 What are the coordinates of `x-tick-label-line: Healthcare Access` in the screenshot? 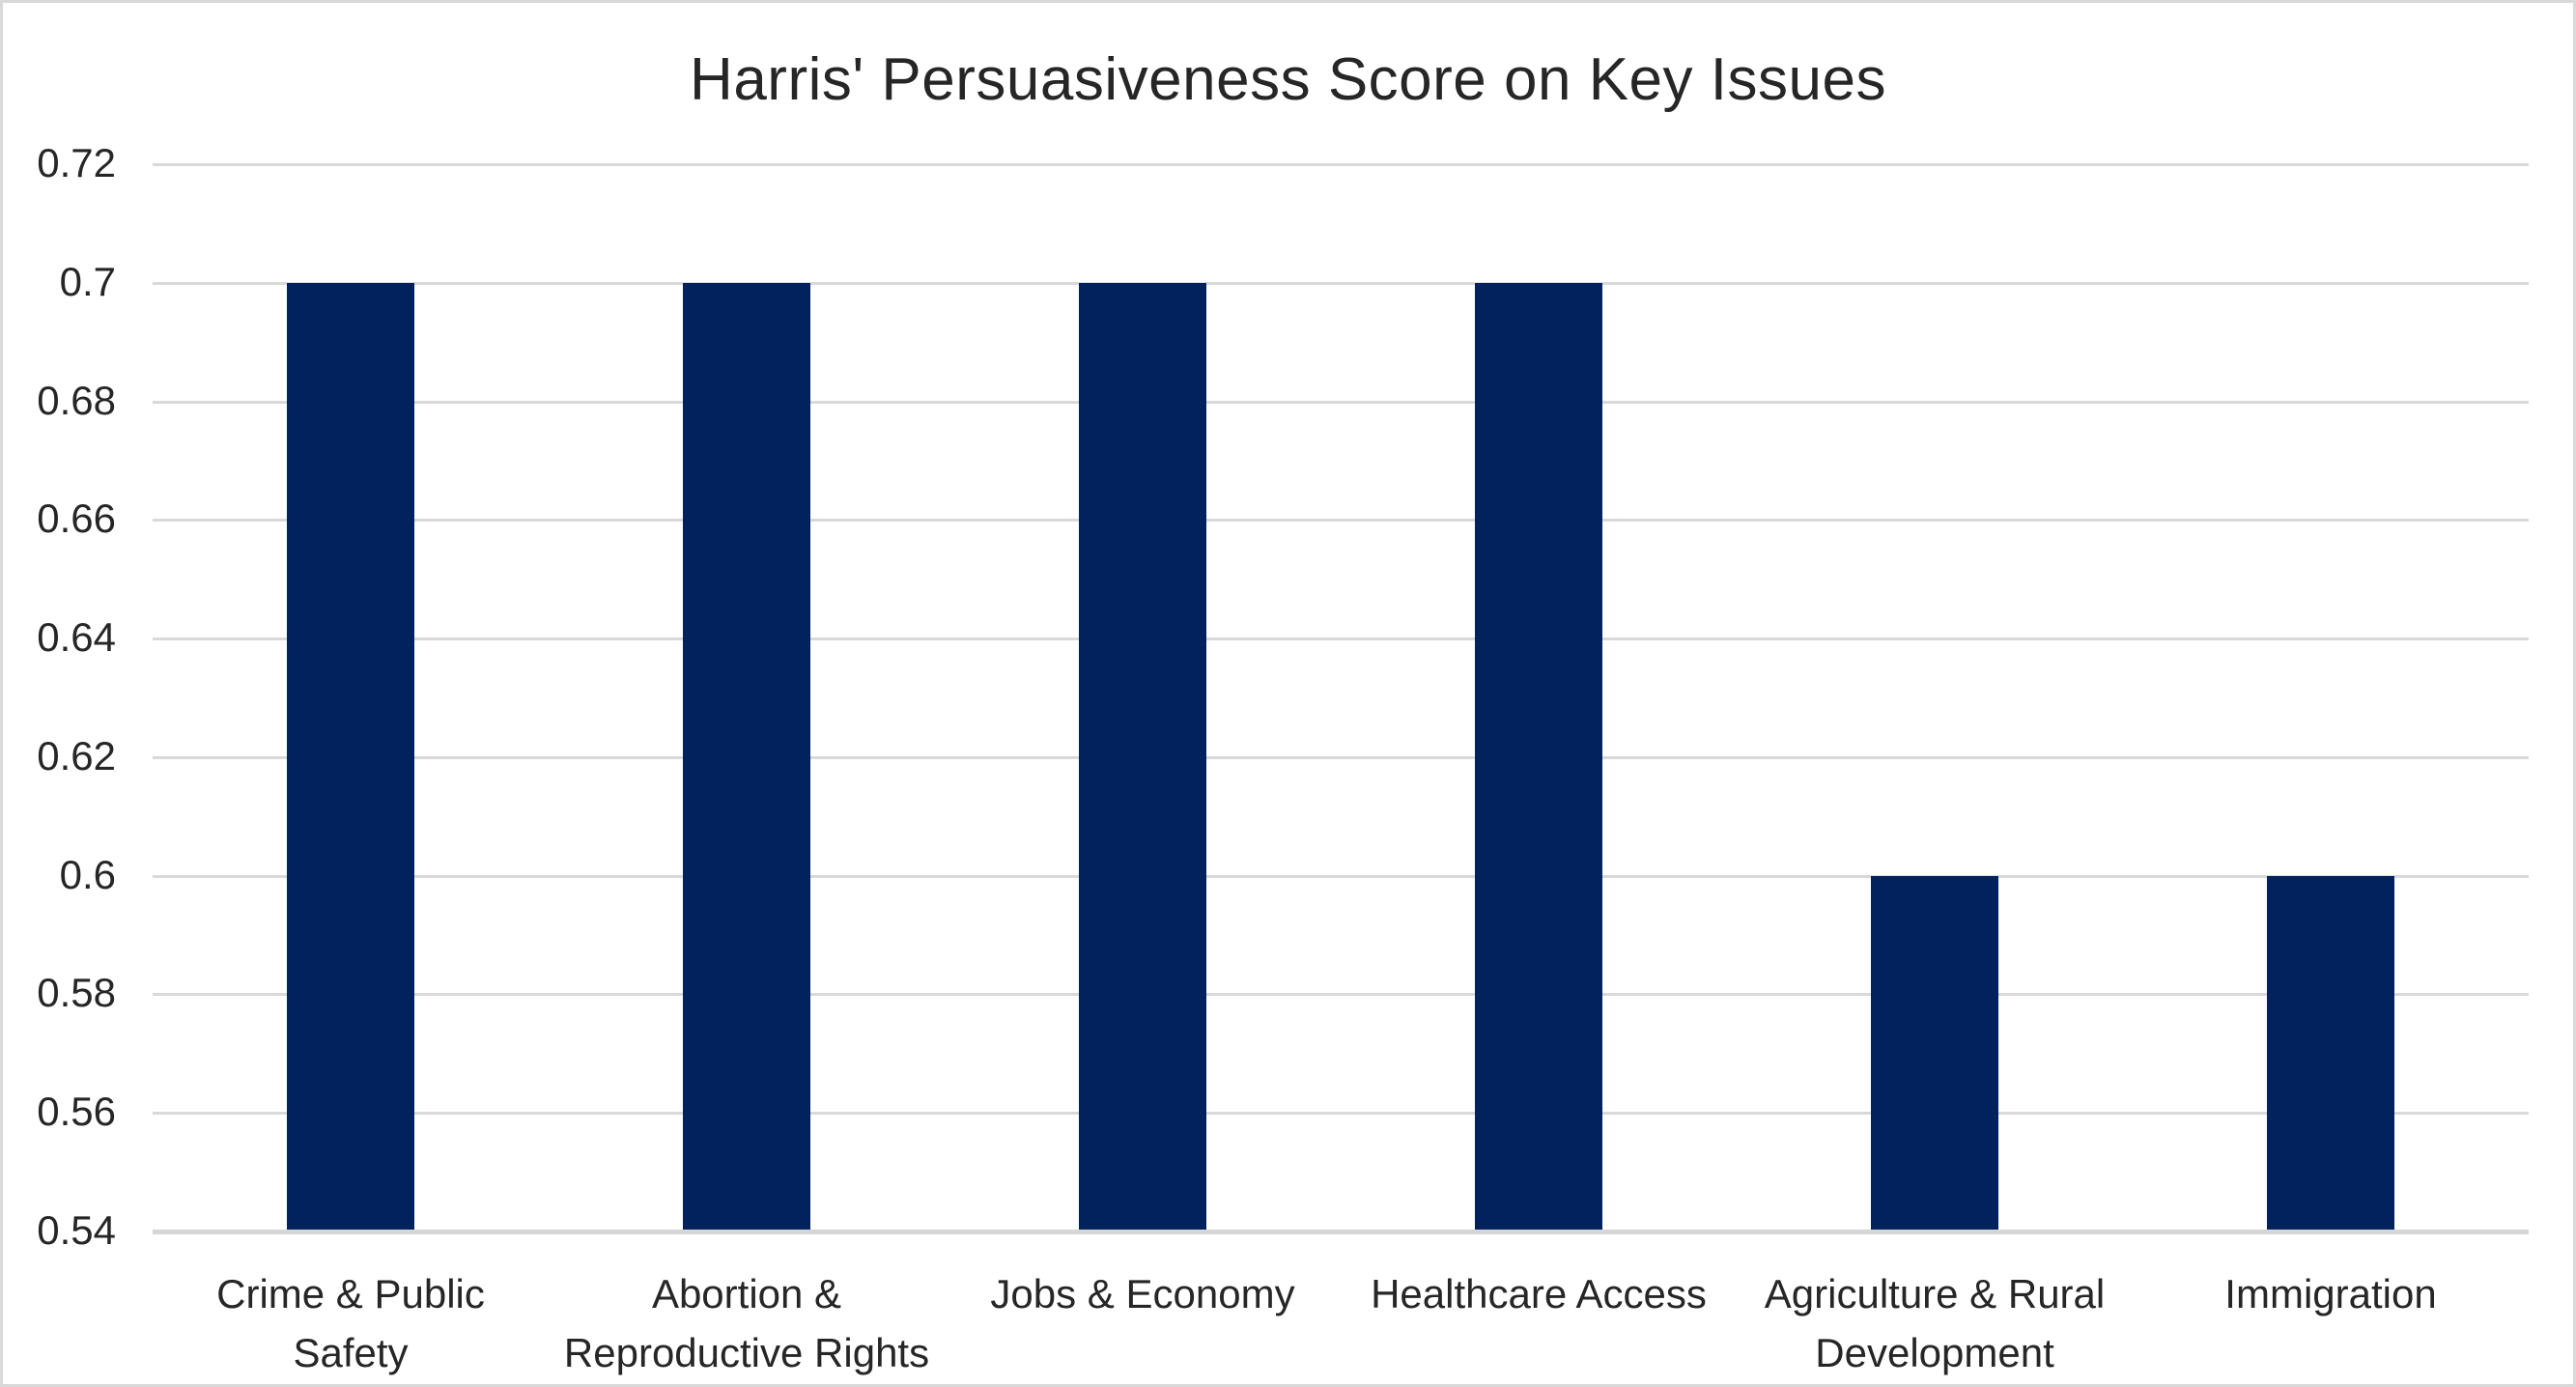 It's located at (1539, 1293).